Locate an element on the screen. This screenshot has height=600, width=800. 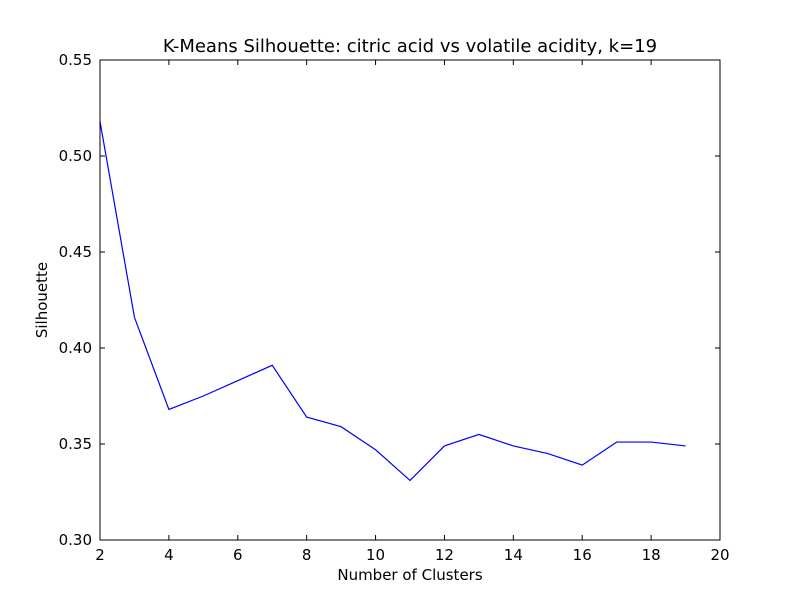
y-tick-label: 0.30 is located at coordinates (75, 540).